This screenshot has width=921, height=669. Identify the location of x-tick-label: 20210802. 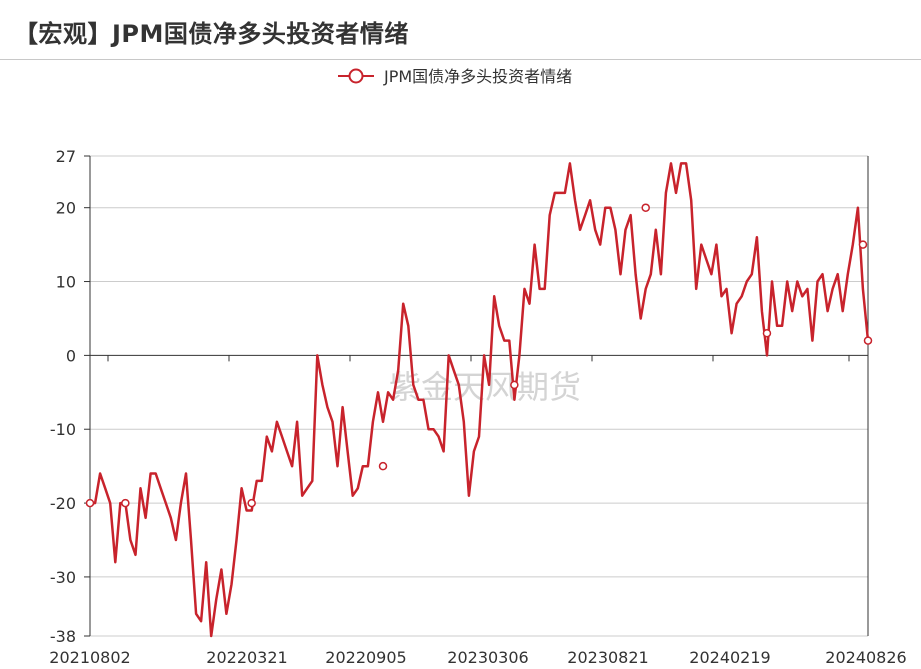
(89, 657).